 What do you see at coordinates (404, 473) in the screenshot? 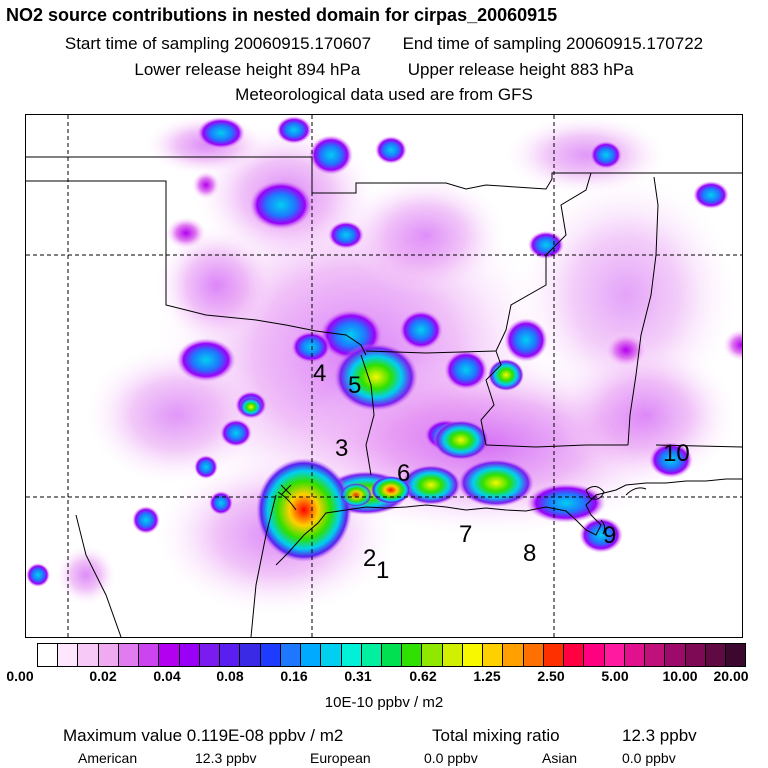
I see `site-label: 6` at bounding box center [404, 473].